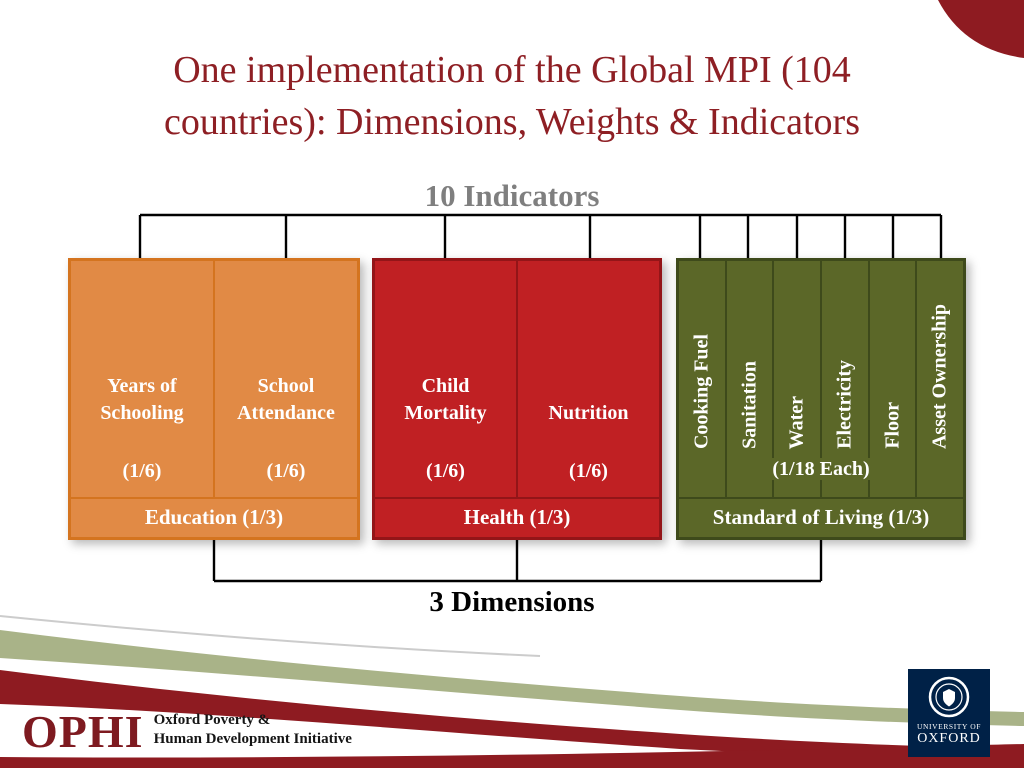  Describe the element at coordinates (796, 422) in the screenshot. I see `indicator-label: Water` at that location.